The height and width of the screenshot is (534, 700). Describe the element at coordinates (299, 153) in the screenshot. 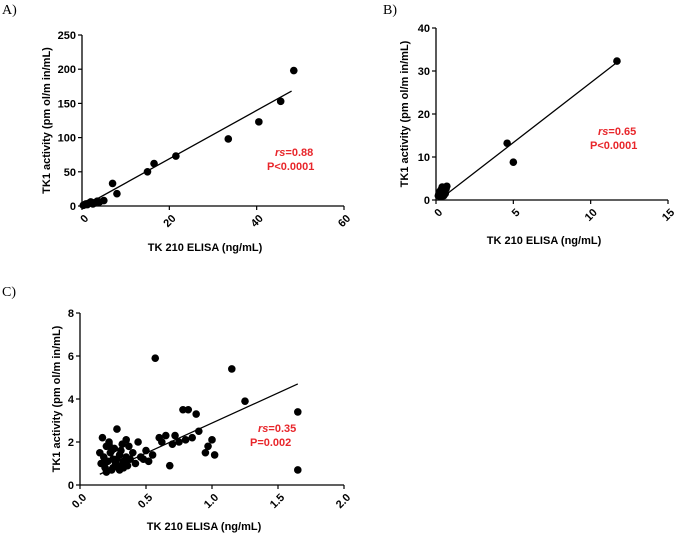

I see `rs-value: =0.88` at that location.